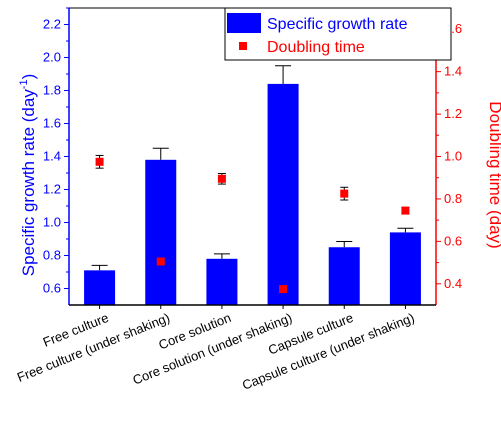 The image size is (501, 433). I want to click on y-left-tick-label: 0.8, so click(52, 255).